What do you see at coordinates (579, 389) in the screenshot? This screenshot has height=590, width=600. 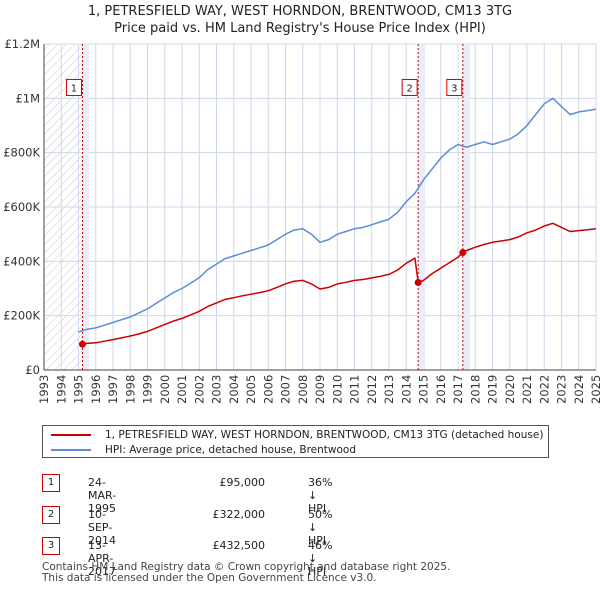 I see `x-tick-label: 2024` at bounding box center [579, 389].